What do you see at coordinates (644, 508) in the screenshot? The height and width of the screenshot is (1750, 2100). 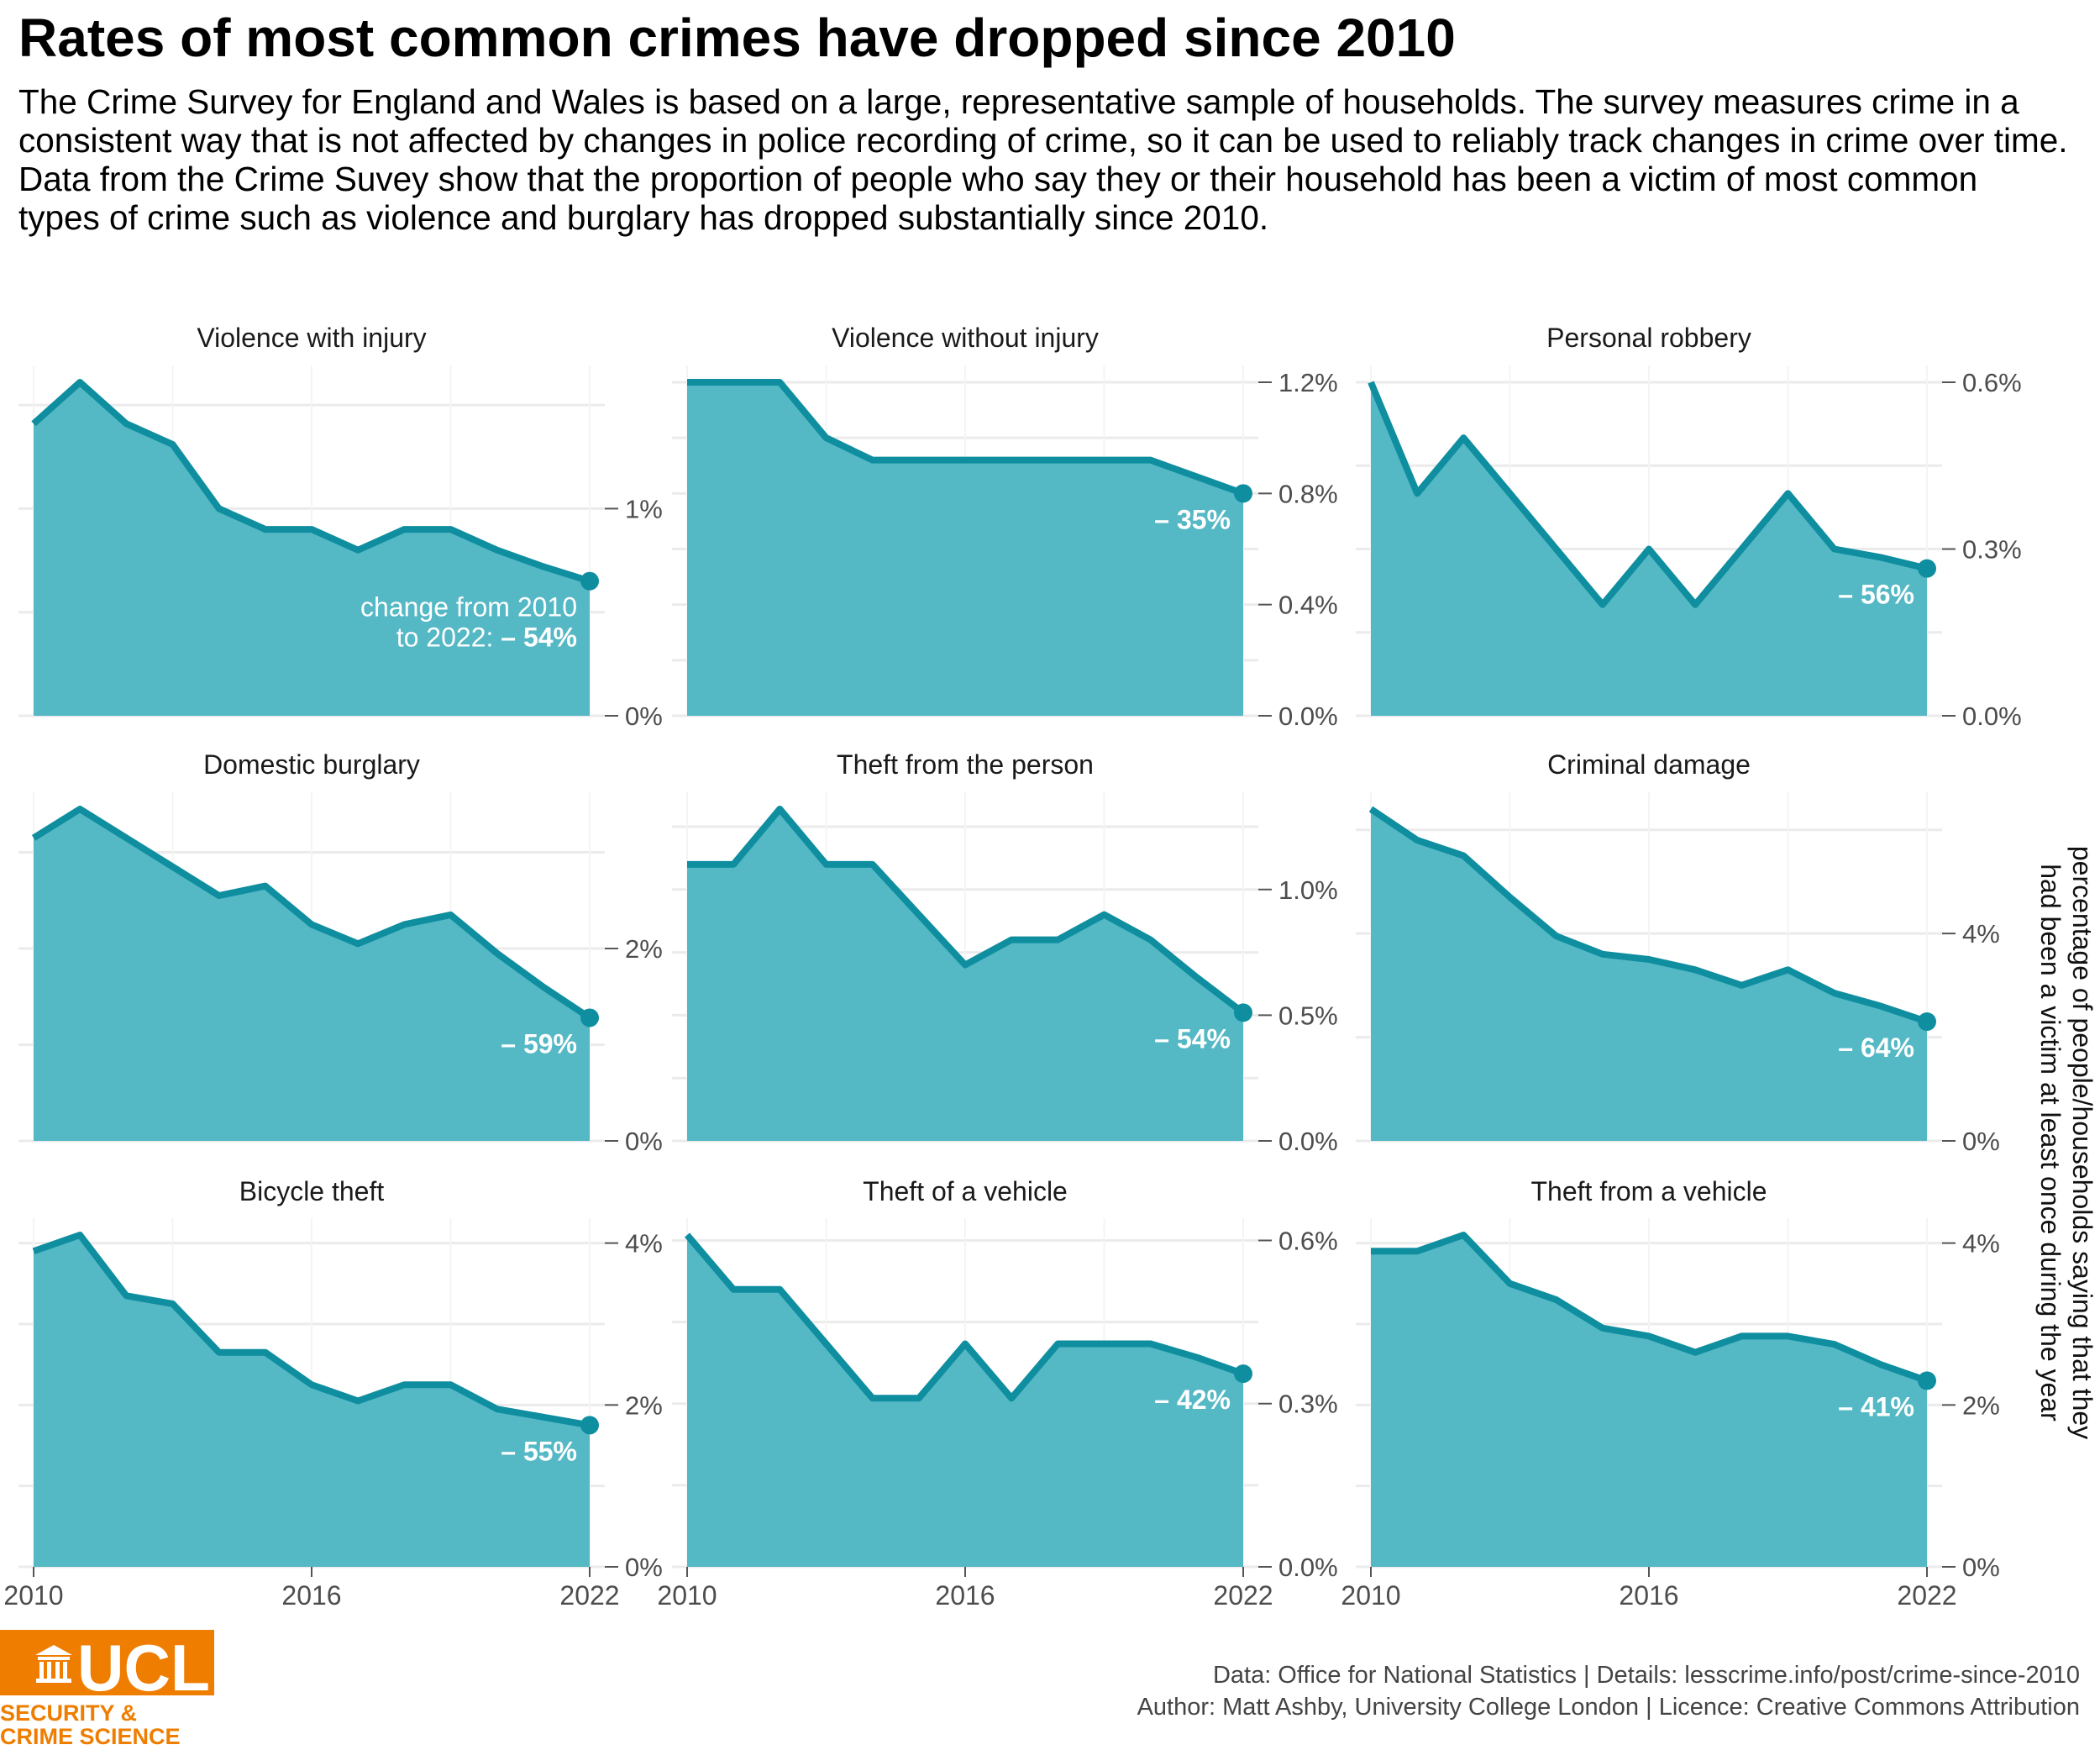 I see `y-tick-label: 1%` at bounding box center [644, 508].